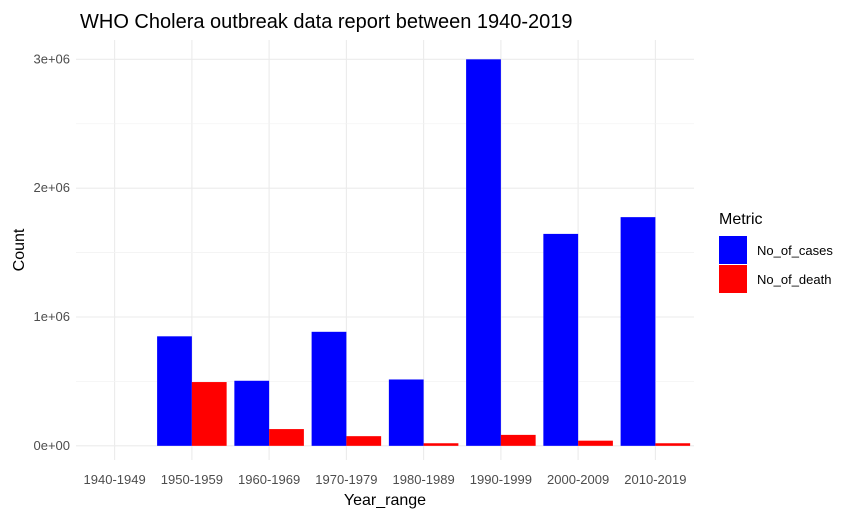 This screenshot has width=862, height=518. I want to click on legend-label-no-of-cases: No_of_cases, so click(795, 250).